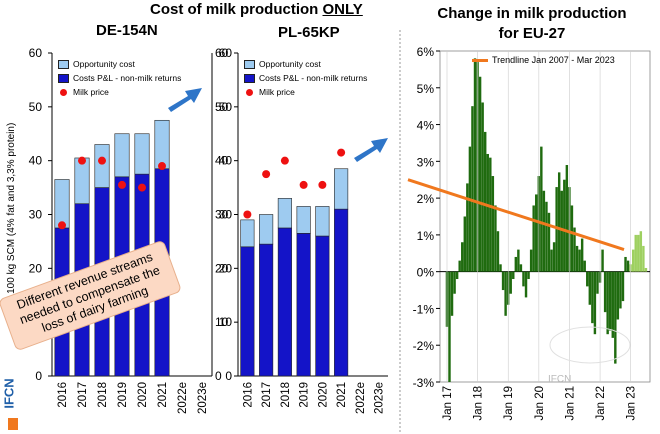 The image size is (660, 434). What do you see at coordinates (426, 199) in the screenshot?
I see `y-tick-label: 2%` at bounding box center [426, 199].